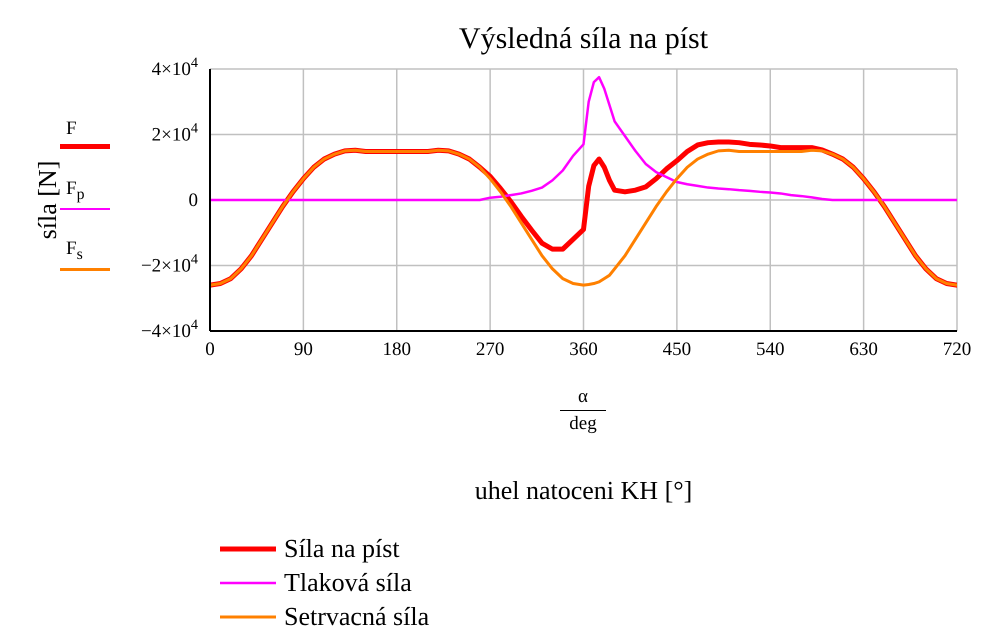  I want to click on x-axis-title: uhel natoceni KH [°], so click(583, 490).